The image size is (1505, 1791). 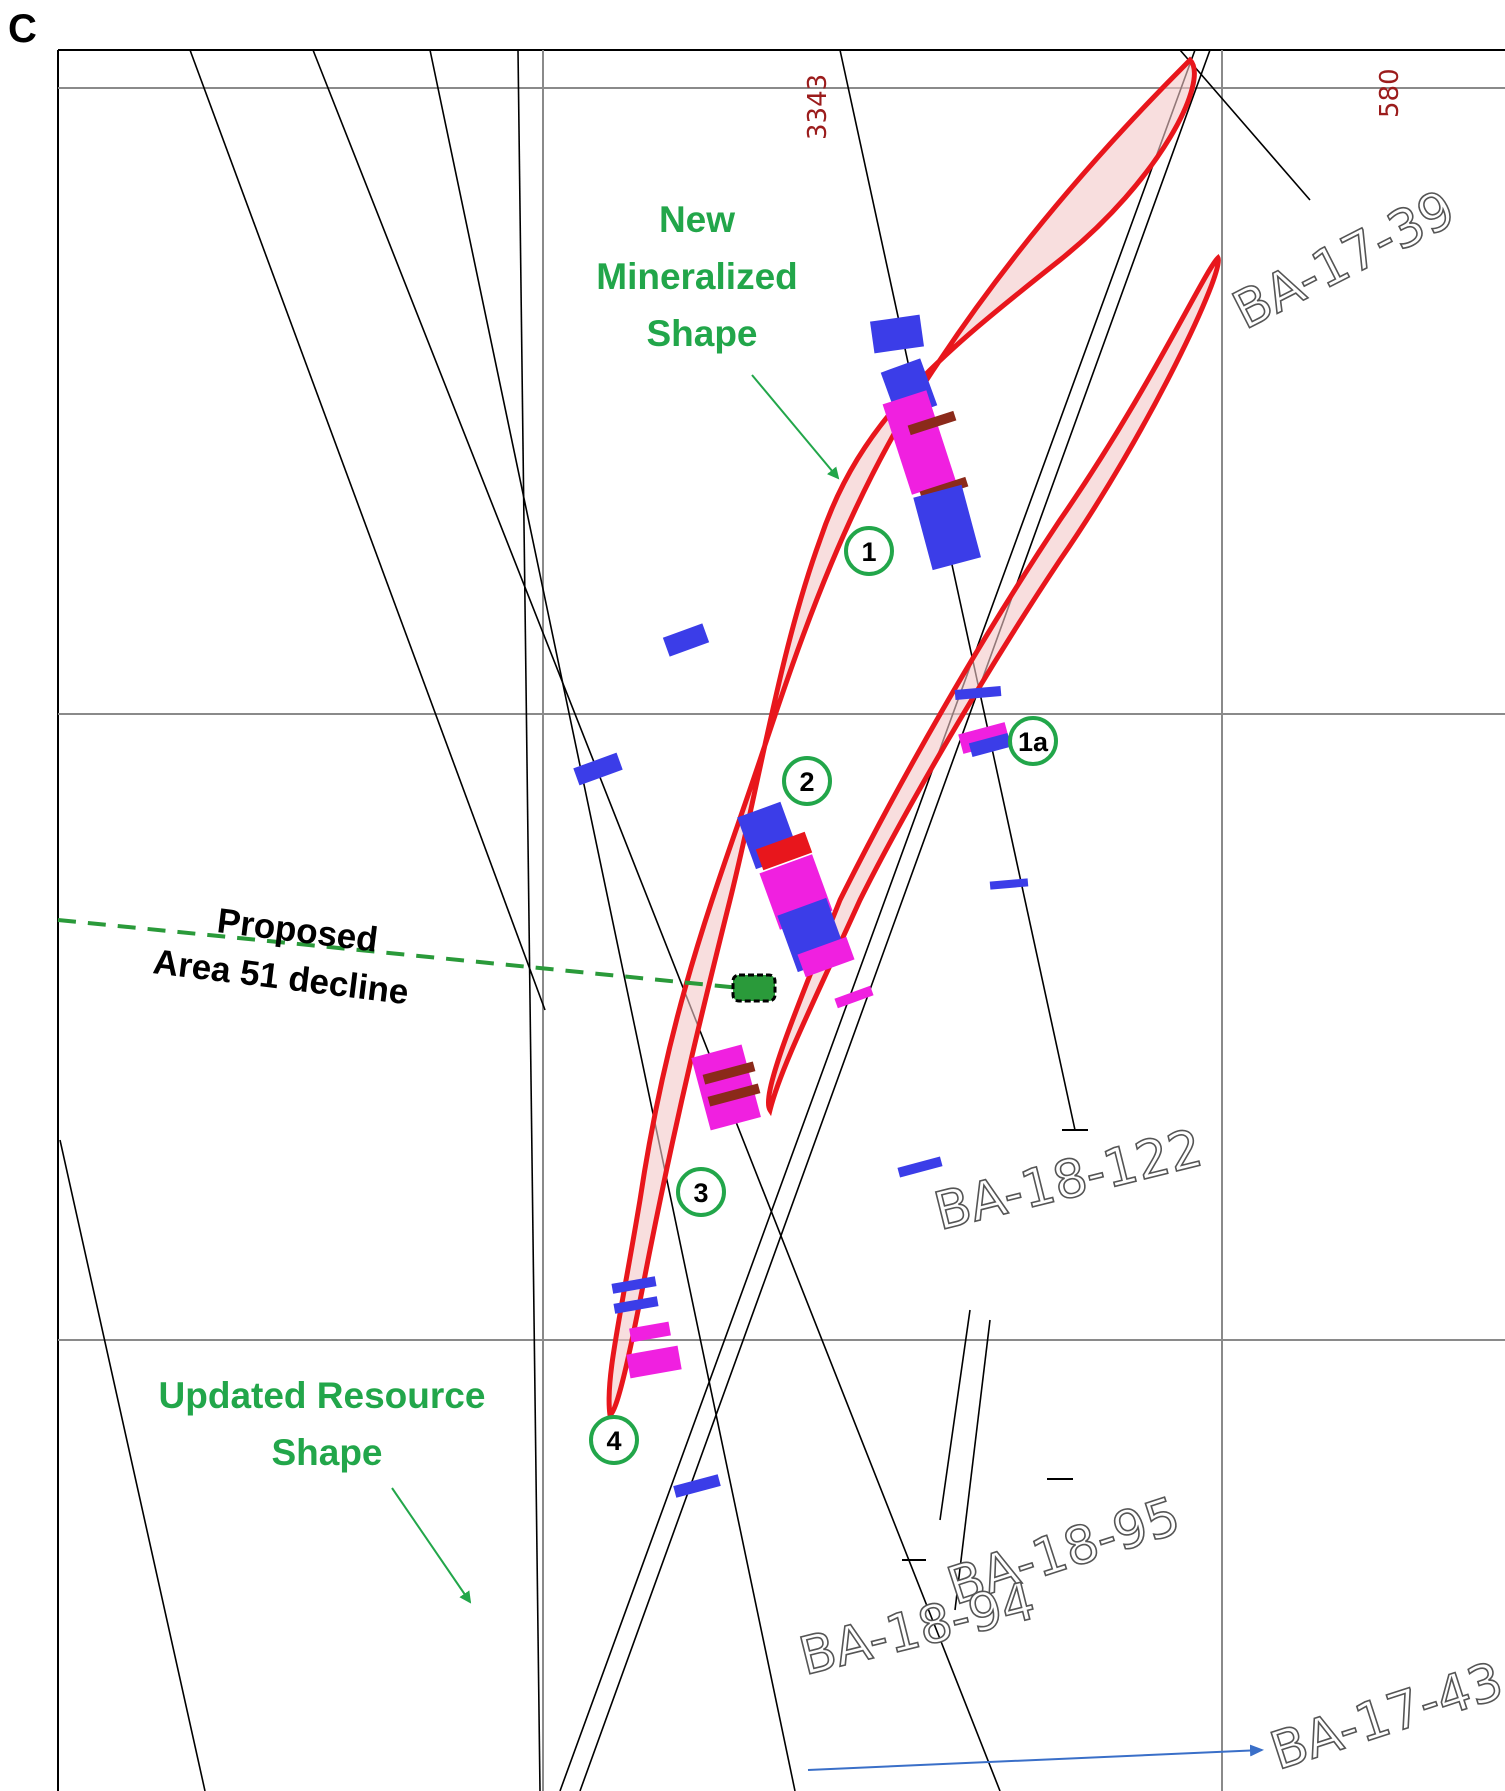 What do you see at coordinates (22, 29) in the screenshot?
I see `panel-letter: C` at bounding box center [22, 29].